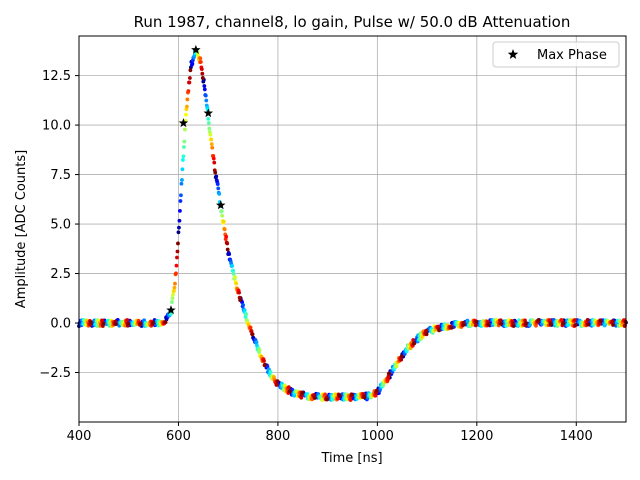  I want to click on x-tick-label: 1000, so click(377, 436).